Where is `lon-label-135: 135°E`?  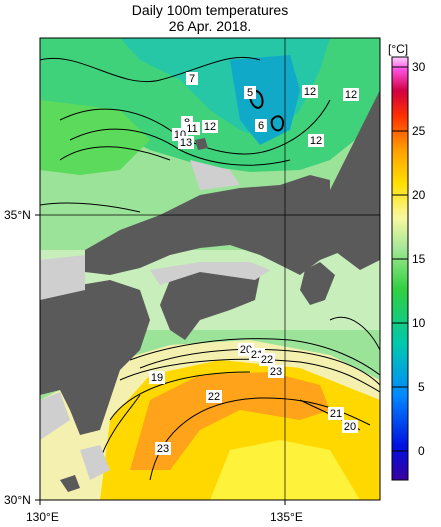 lon-label-135: 135°E is located at coordinates (286, 517).